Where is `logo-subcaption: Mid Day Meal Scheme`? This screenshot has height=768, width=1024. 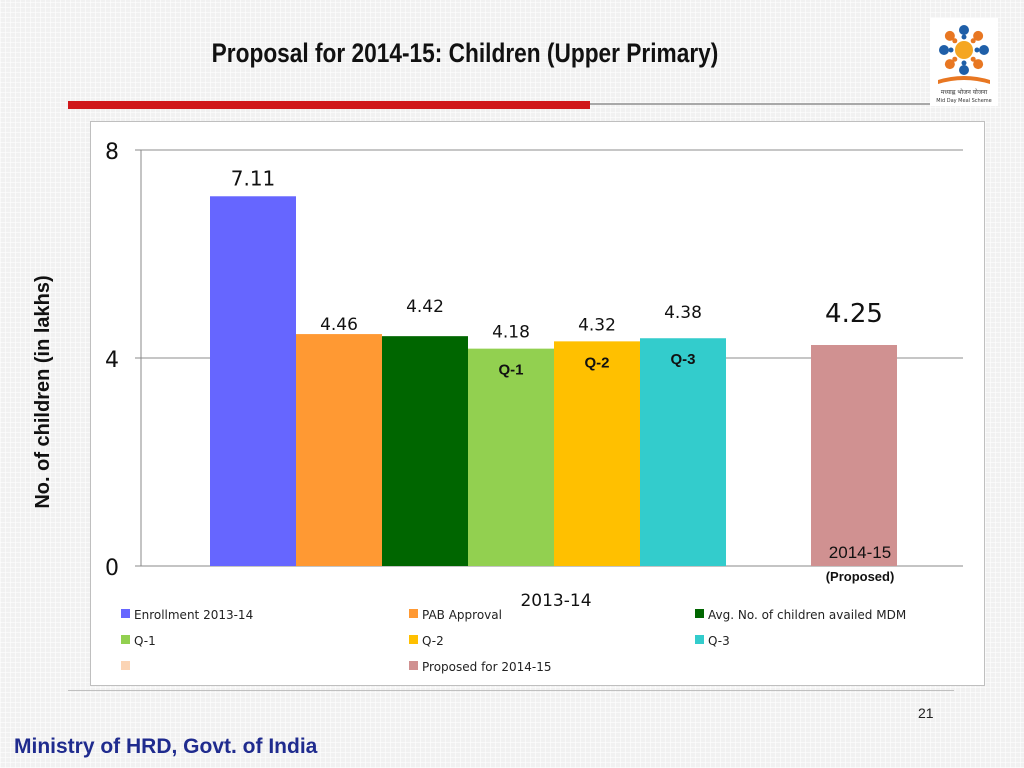
logo-subcaption: Mid Day Meal Scheme is located at coordinates (963, 101).